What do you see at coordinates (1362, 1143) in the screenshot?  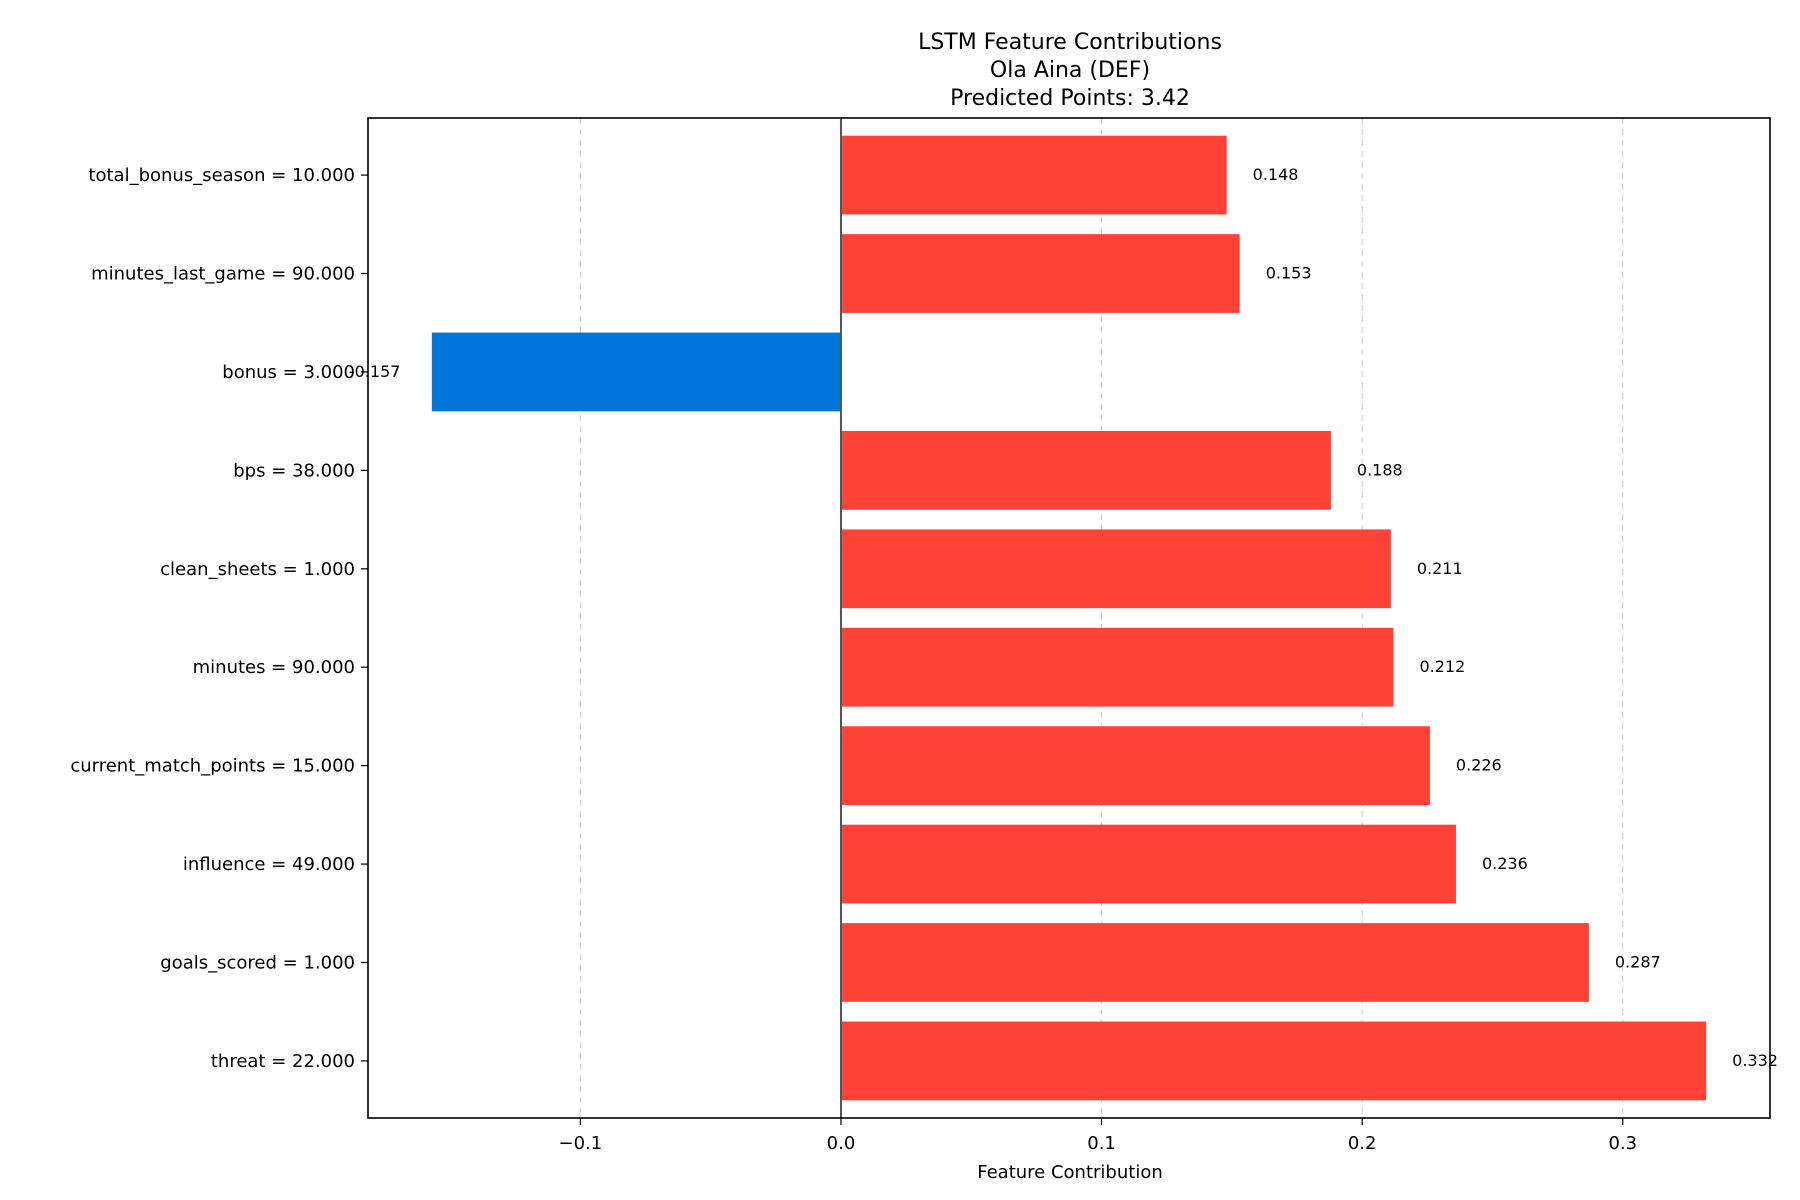 I see `x-tick-label: 0.2` at bounding box center [1362, 1143].